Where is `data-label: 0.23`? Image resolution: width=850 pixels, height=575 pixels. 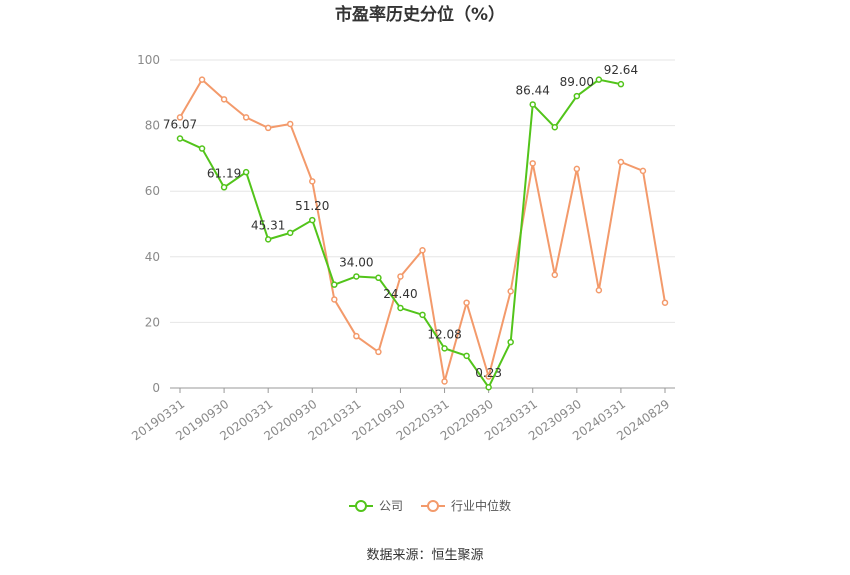
data-label: 0.23 is located at coordinates (488, 373).